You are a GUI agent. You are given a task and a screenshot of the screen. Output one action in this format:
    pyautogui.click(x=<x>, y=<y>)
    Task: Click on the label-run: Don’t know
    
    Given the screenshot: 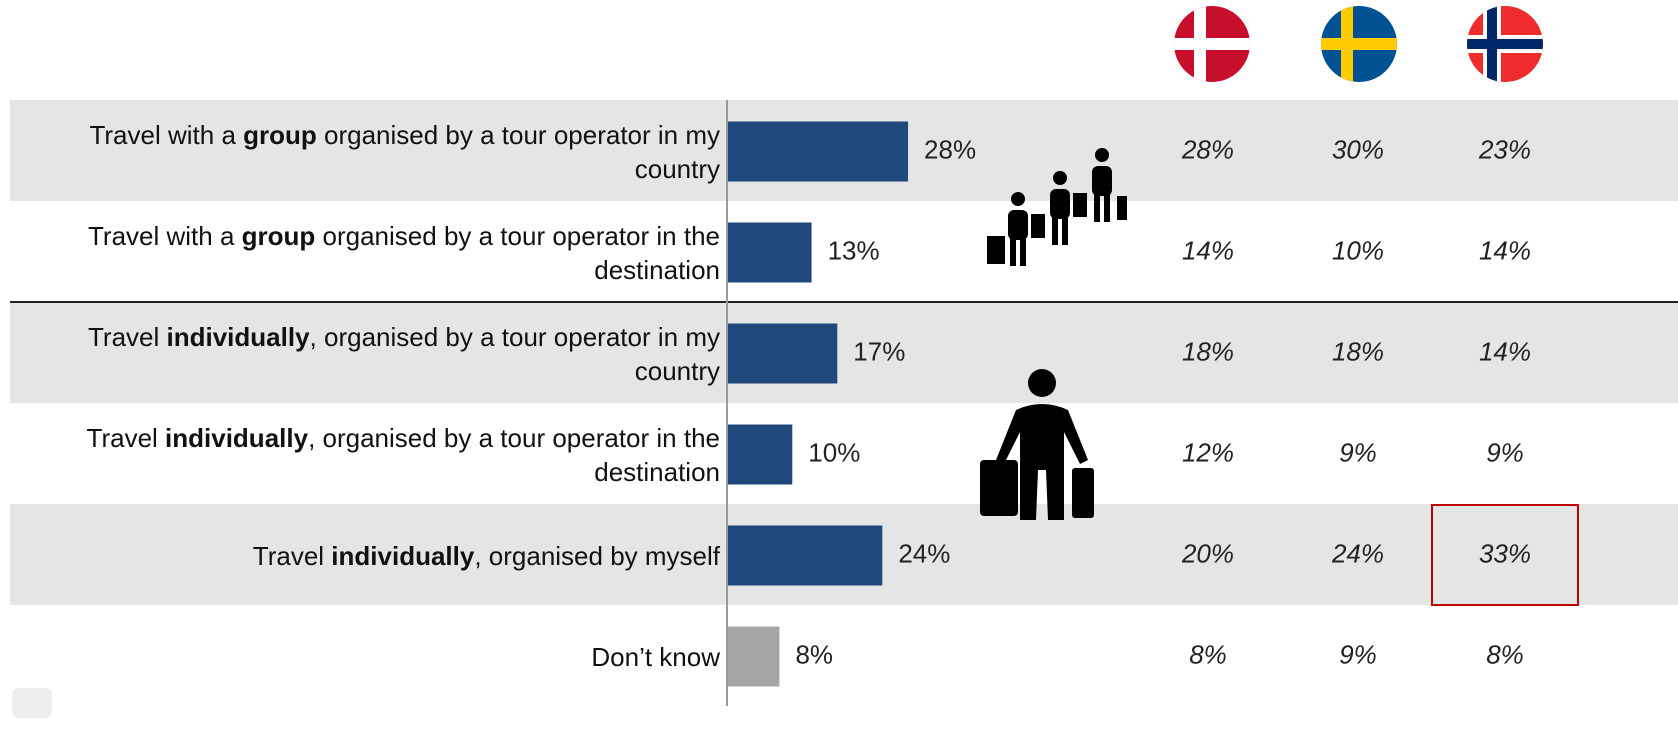 What is the action you would take?
    pyautogui.click(x=655, y=656)
    